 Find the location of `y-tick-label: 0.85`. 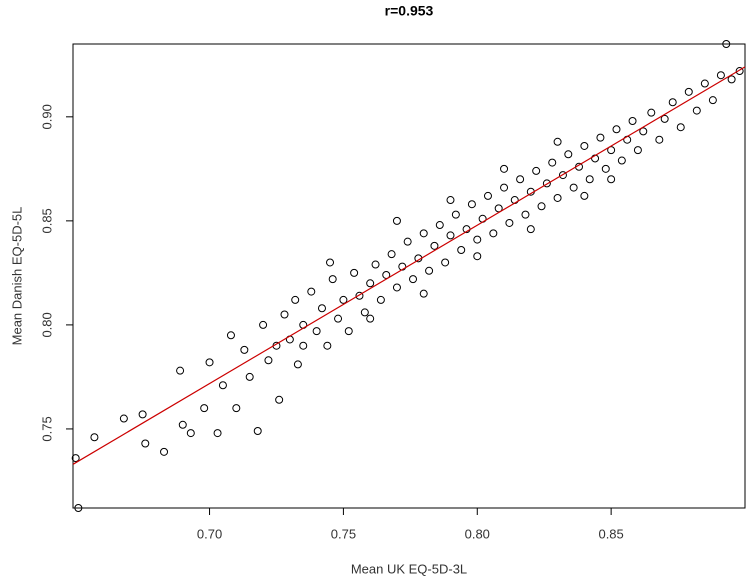

y-tick-label: 0.85 is located at coordinates (46, 220).